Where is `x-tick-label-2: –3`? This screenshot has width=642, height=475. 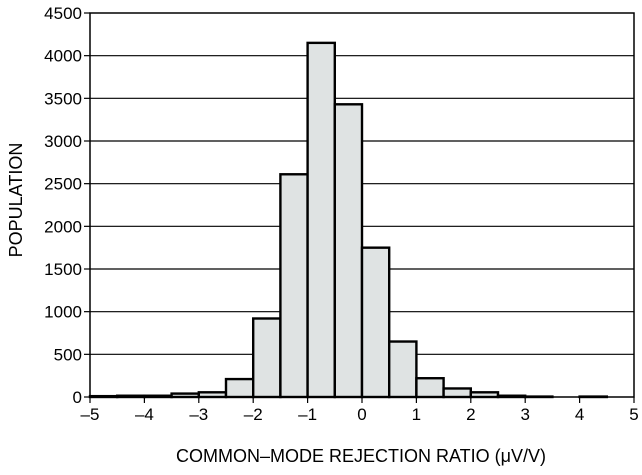 x-tick-label-2: –3 is located at coordinates (198, 414).